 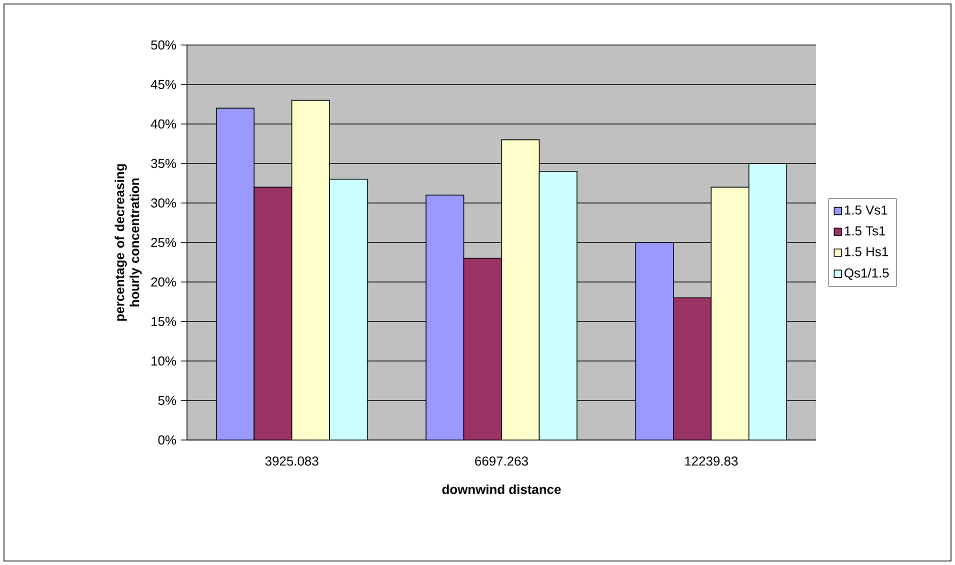 I want to click on y-tick-label: 30%, so click(x=163, y=203).